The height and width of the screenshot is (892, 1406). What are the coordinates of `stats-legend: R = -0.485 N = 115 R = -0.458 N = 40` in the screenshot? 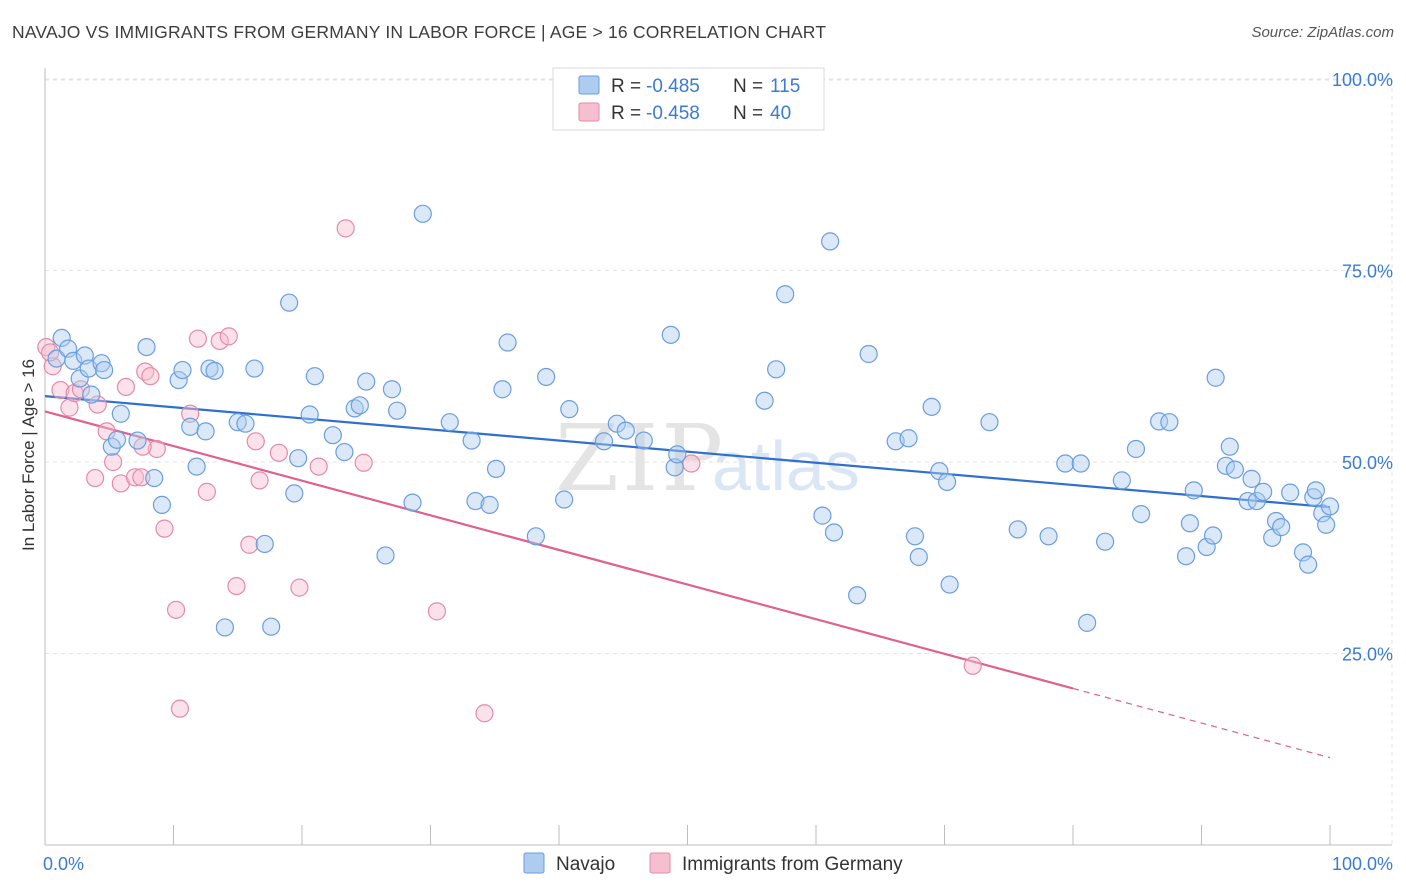 It's located at (688, 99).